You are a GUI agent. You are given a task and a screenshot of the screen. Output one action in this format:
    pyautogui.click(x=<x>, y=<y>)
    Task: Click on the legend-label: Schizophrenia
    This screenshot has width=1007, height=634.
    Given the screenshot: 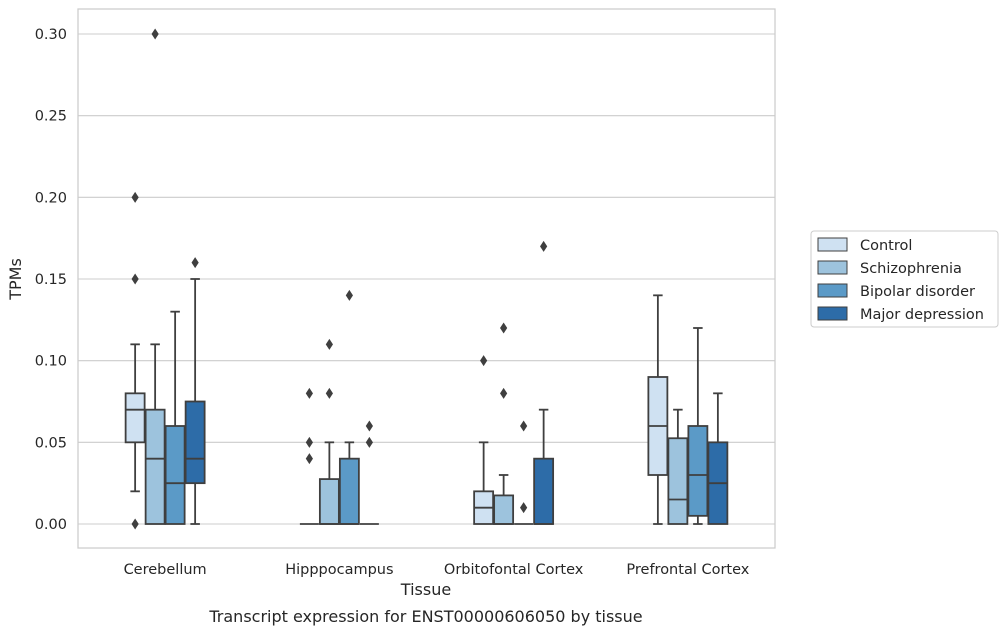 What is the action you would take?
    pyautogui.click(x=911, y=269)
    